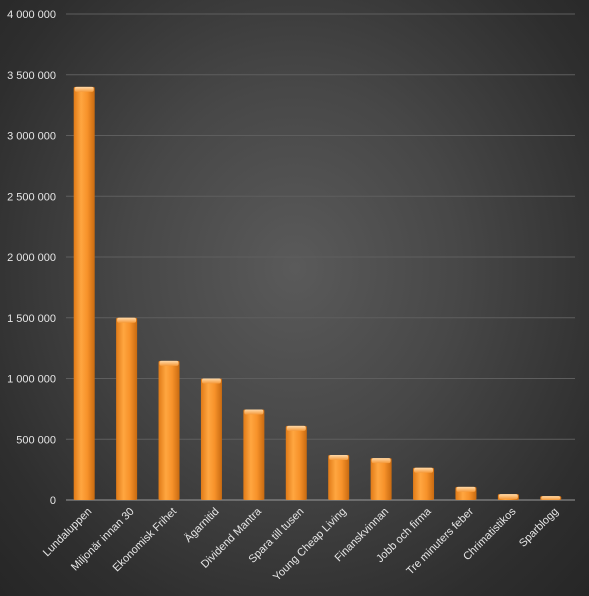 The image size is (589, 596). I want to click on y-tick-label: 1 000 000, so click(31, 380).